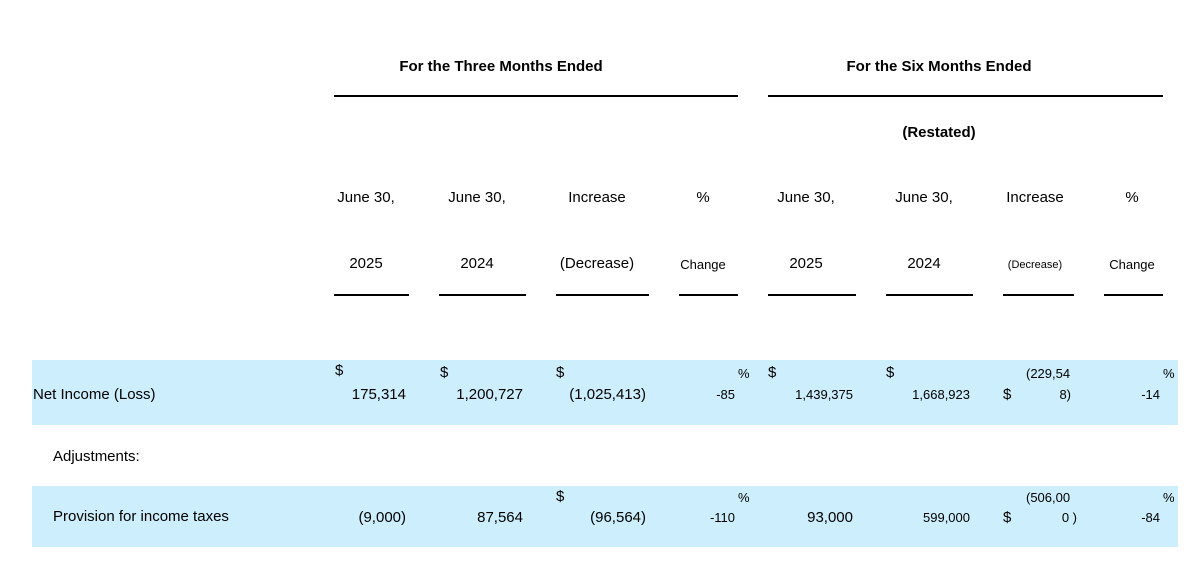  I want to click on three-months-rule, so click(536, 96).